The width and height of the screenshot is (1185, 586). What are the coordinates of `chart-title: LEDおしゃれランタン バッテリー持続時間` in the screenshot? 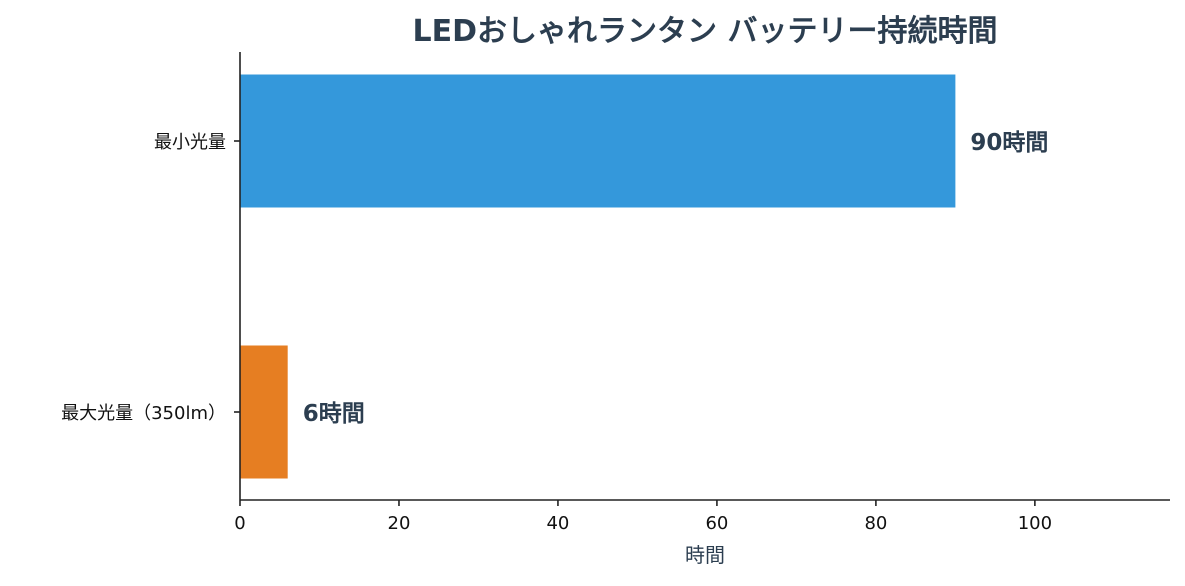 It's located at (705, 31).